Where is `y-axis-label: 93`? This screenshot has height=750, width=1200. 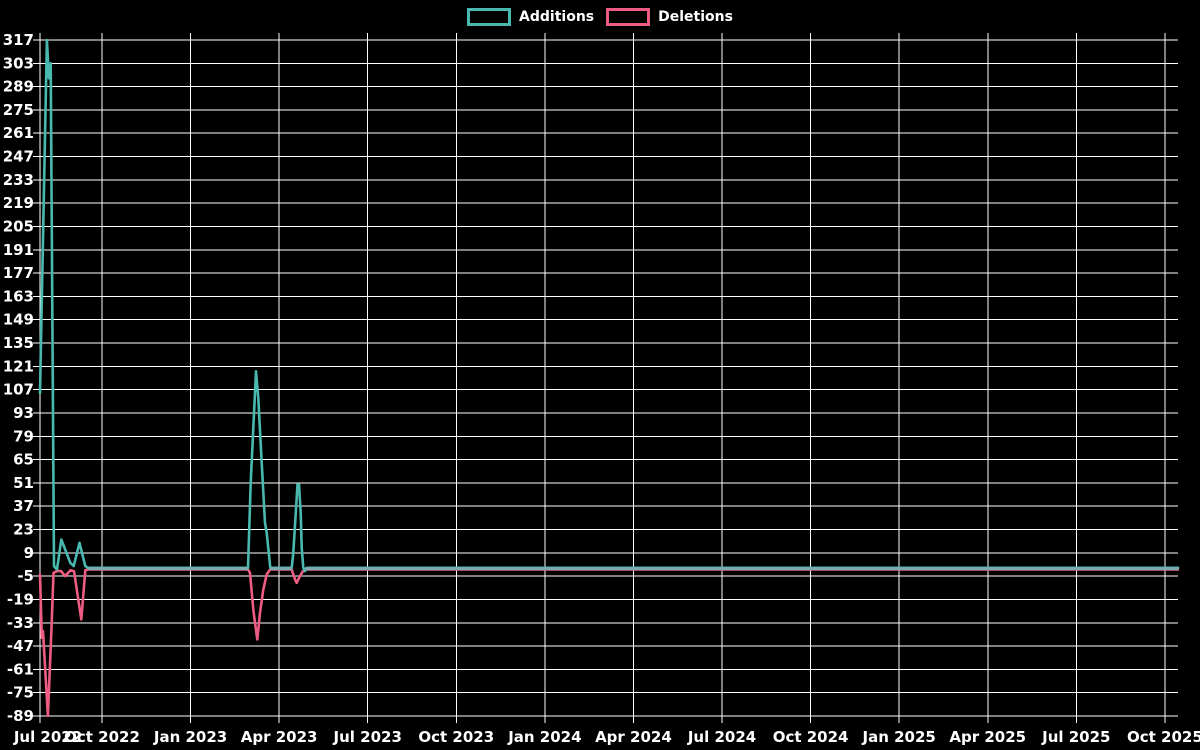 y-axis-label: 93 is located at coordinates (23, 413).